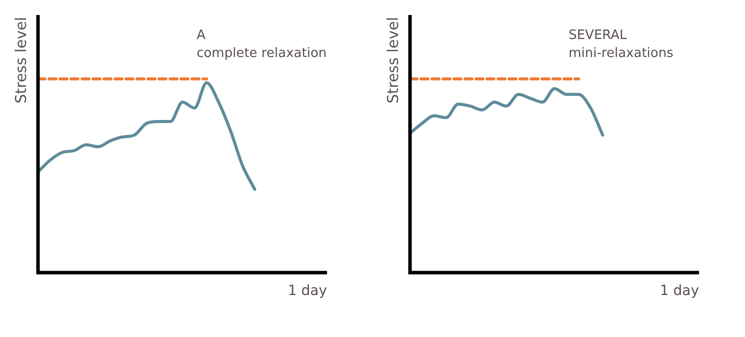 The image size is (745, 337). What do you see at coordinates (598, 35) in the screenshot?
I see `text: SEVERAL` at bounding box center [598, 35].